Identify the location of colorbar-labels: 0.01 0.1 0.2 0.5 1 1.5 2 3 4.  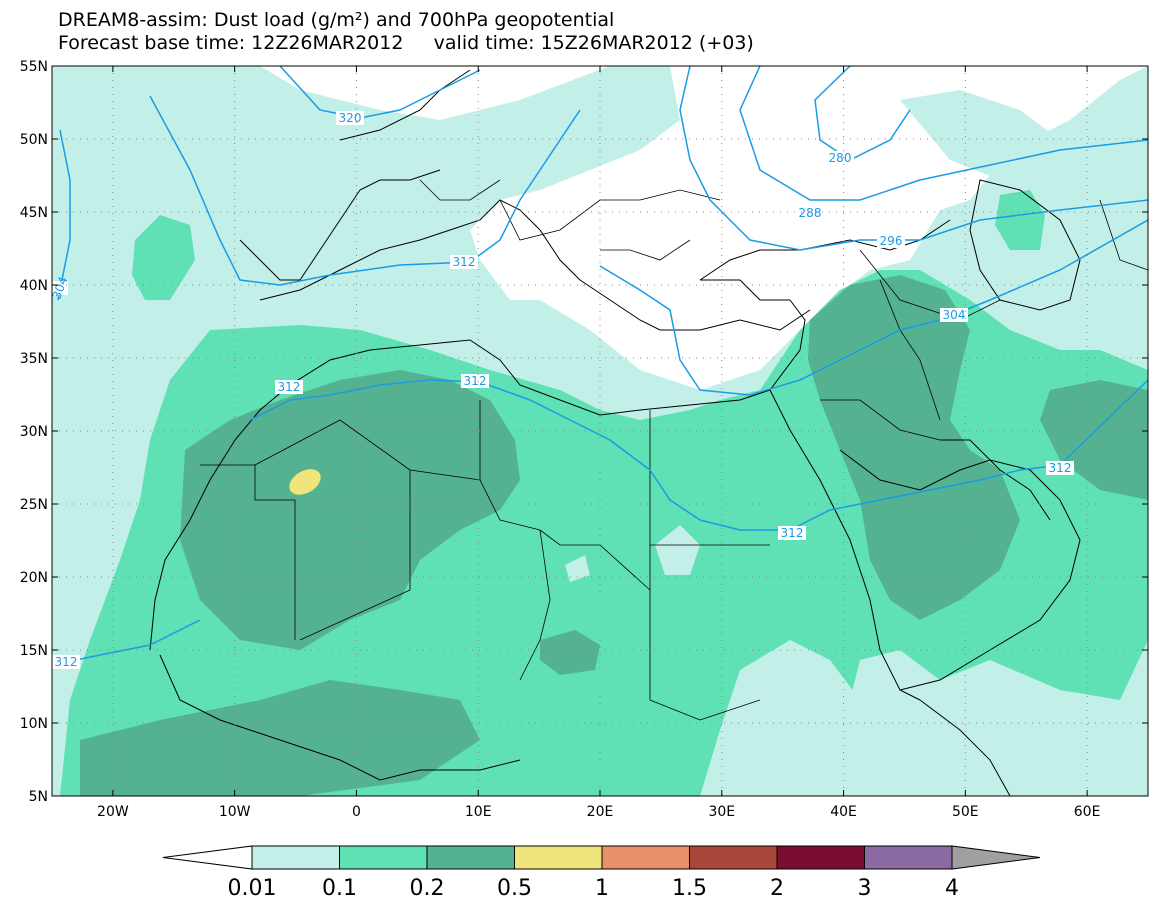
(593, 888).